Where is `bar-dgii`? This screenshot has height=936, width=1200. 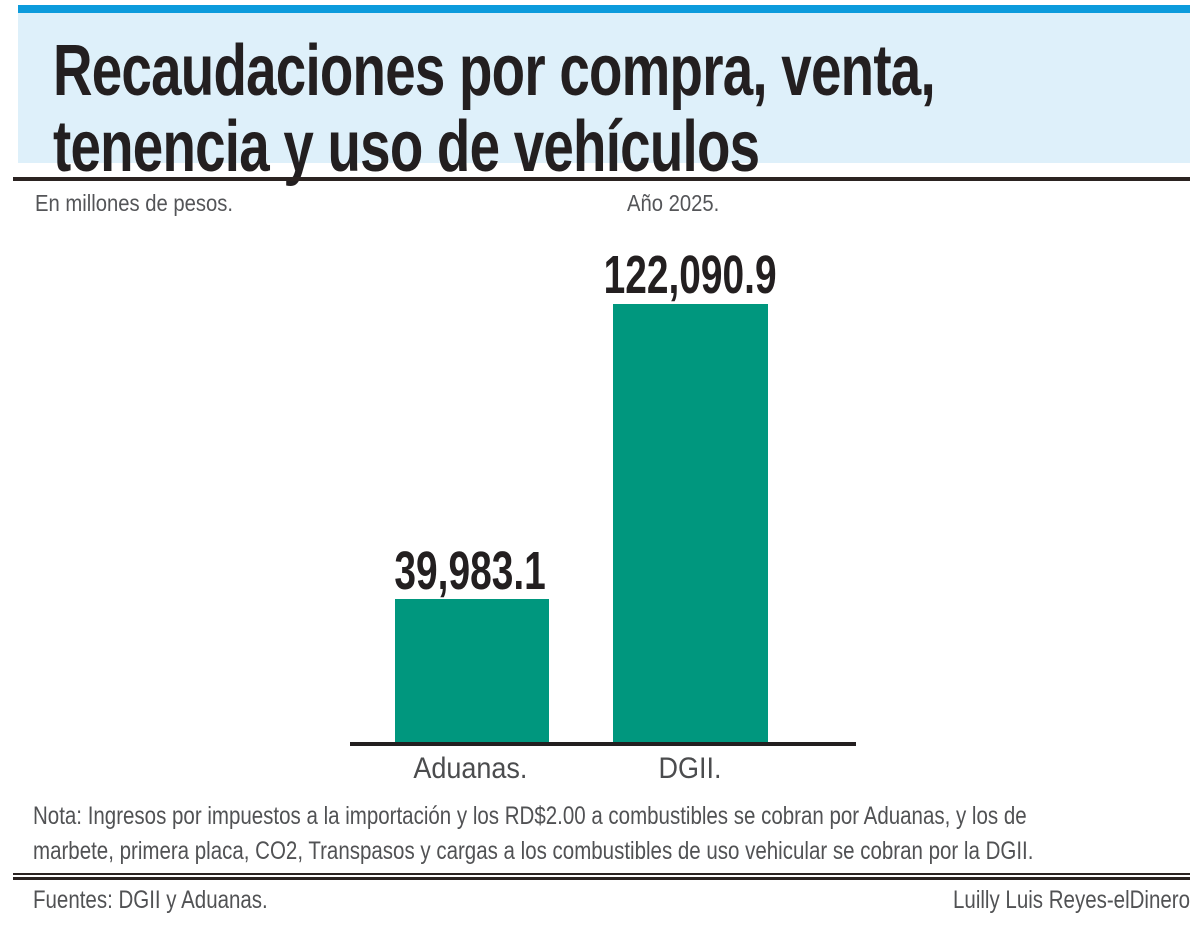 bar-dgii is located at coordinates (690, 523).